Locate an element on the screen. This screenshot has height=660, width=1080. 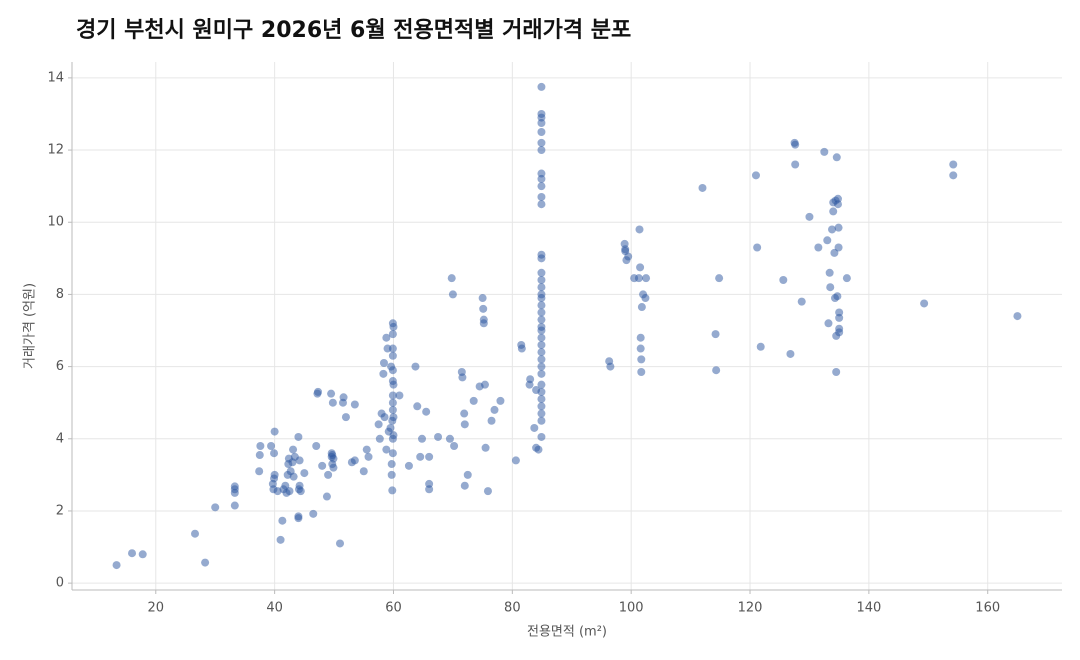
x-tick-label: 40 is located at coordinates (274, 608).